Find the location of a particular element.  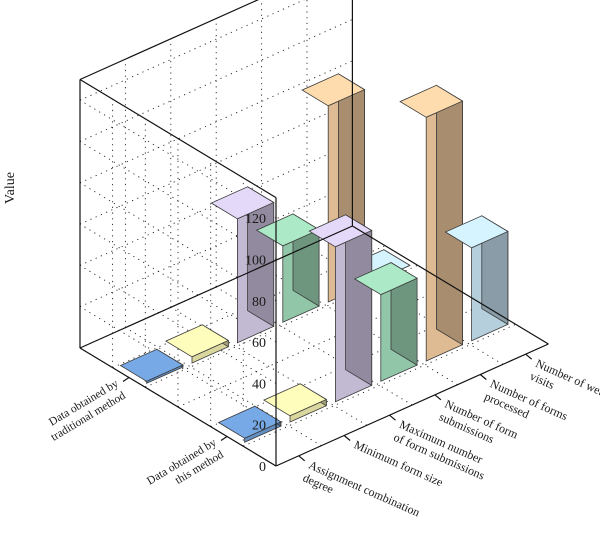

y-tick-label: 120 is located at coordinates (255, 219).